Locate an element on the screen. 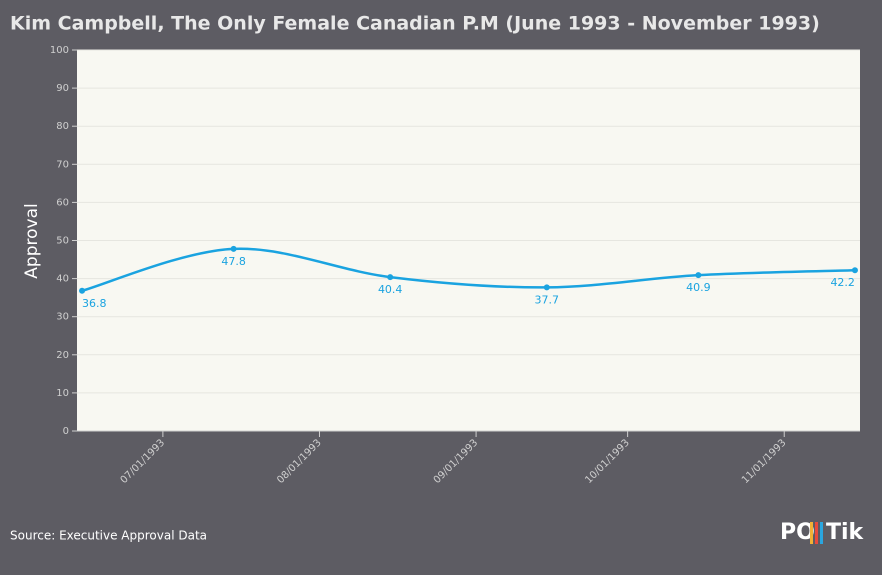  data-label: 40.4 is located at coordinates (390, 289).